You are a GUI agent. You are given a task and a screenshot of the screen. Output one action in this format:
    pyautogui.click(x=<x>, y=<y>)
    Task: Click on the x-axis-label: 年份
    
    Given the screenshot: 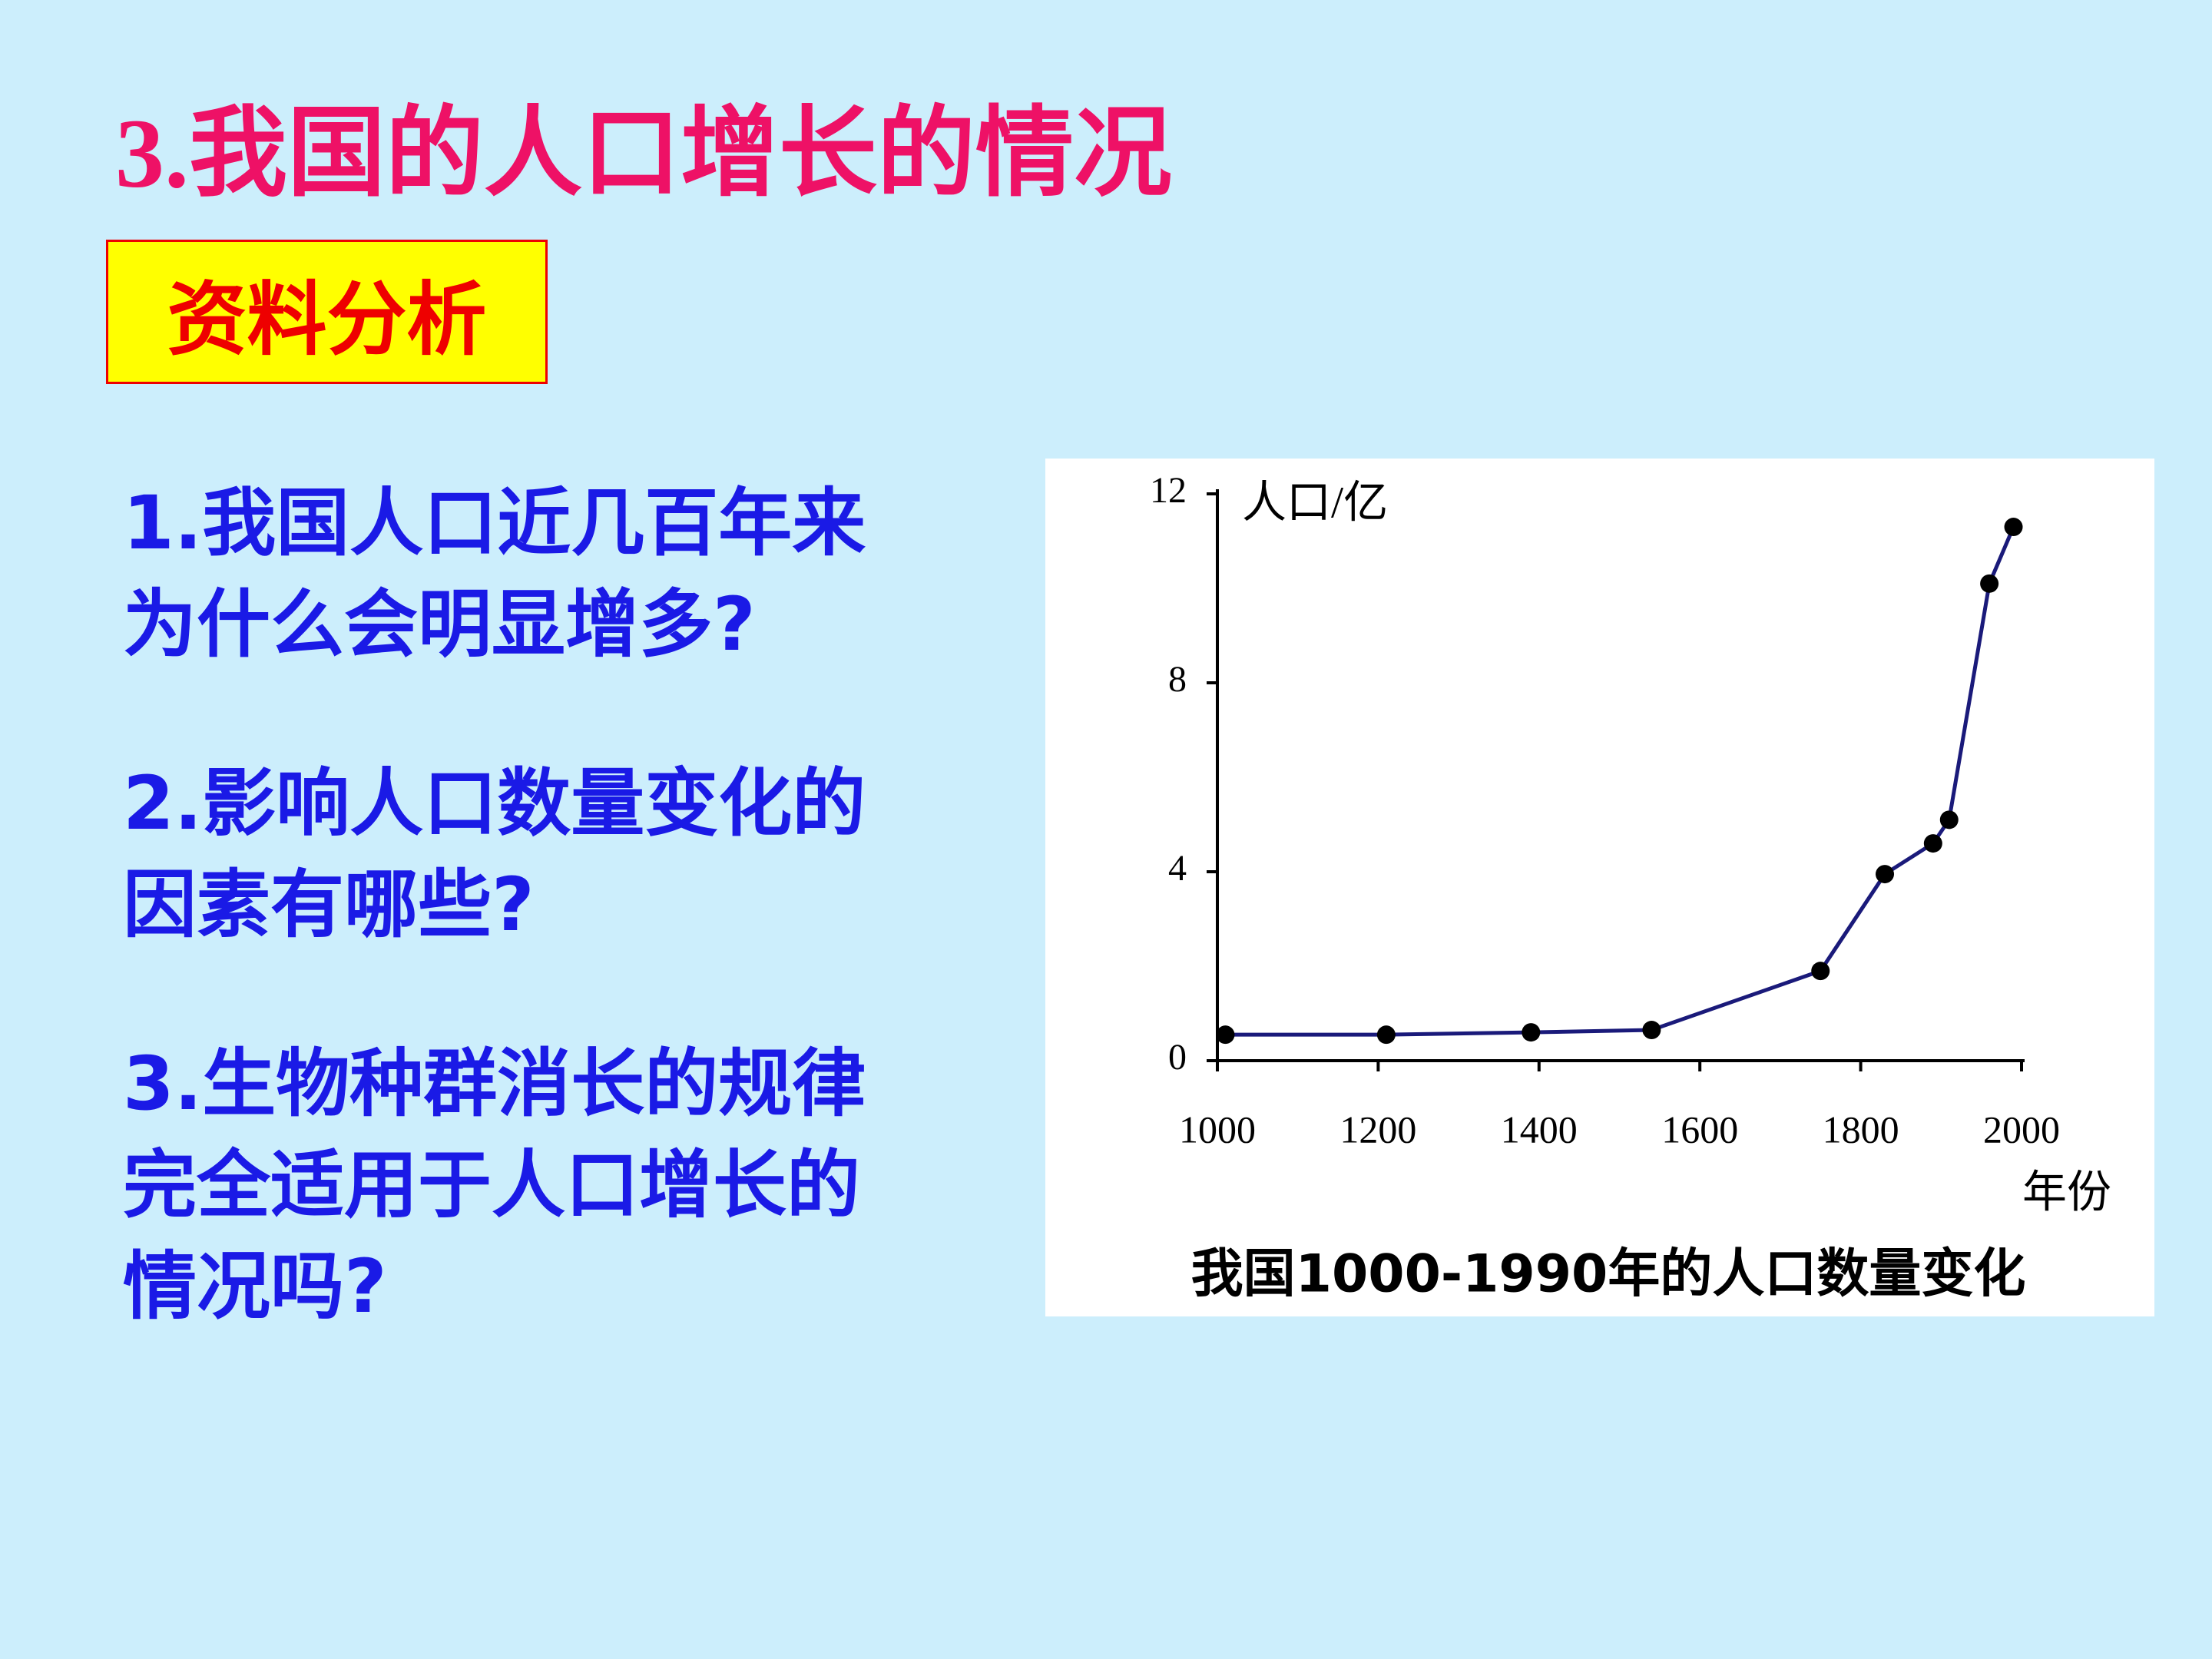 What is the action you would take?
    pyautogui.click(x=2066, y=1192)
    